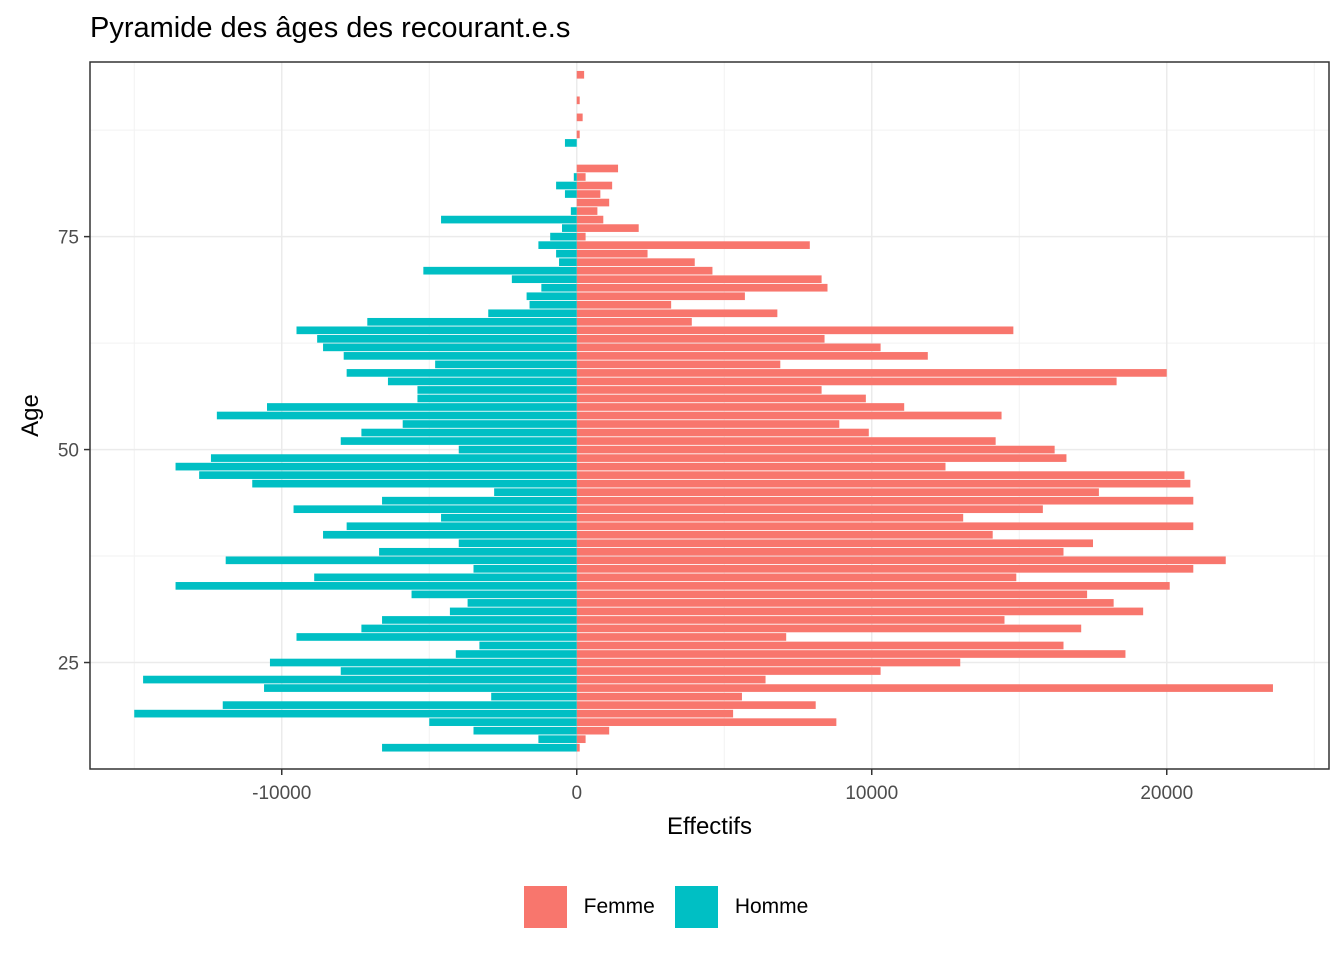 Image resolution: width=1344 pixels, height=960 pixels. What do you see at coordinates (696, 907) in the screenshot?
I see `legend-key-homme` at bounding box center [696, 907].